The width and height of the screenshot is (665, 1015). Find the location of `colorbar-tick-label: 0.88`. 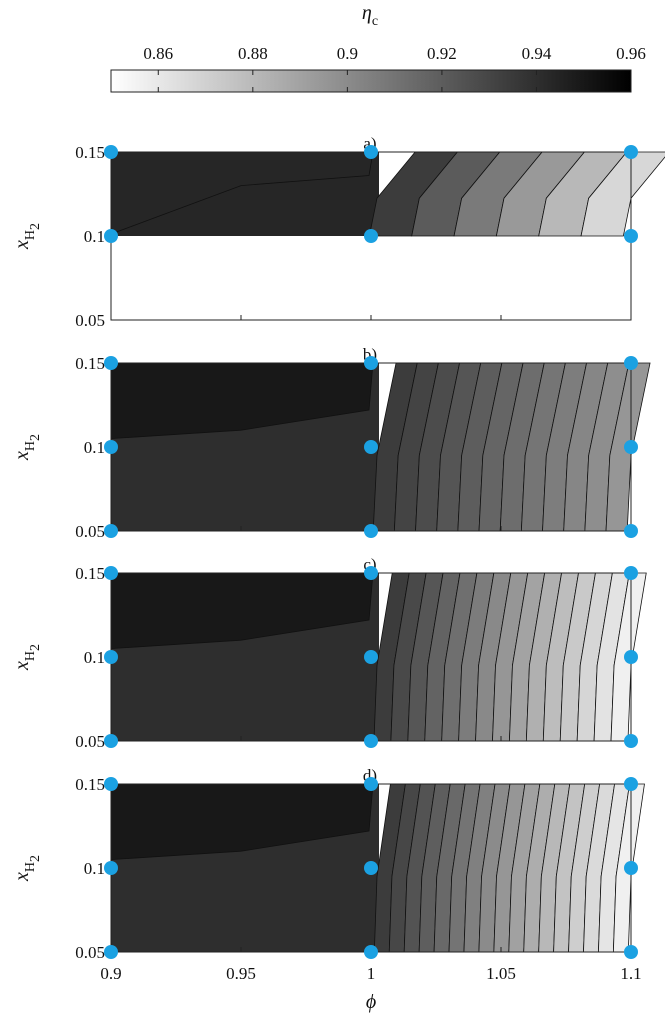

colorbar-tick-label: 0.88 is located at coordinates (253, 53).